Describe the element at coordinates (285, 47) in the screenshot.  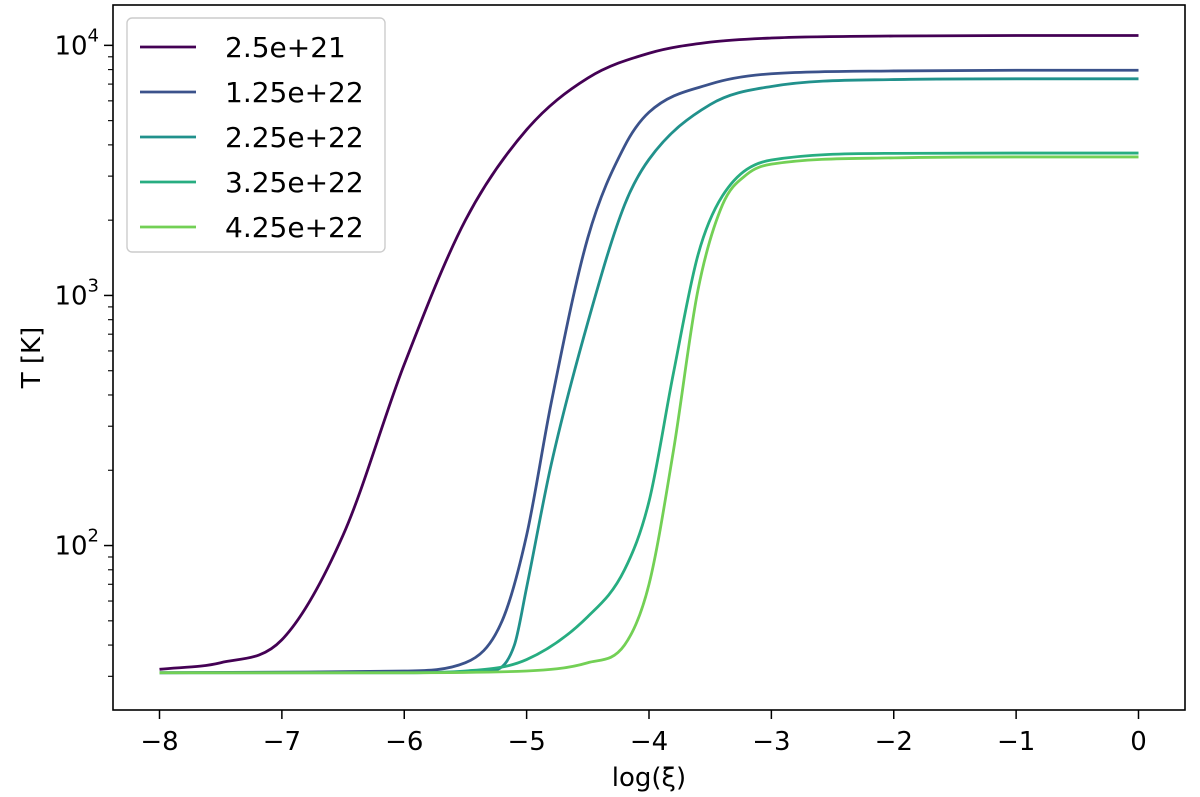
I see `legend-label: 2.5e+21` at that location.